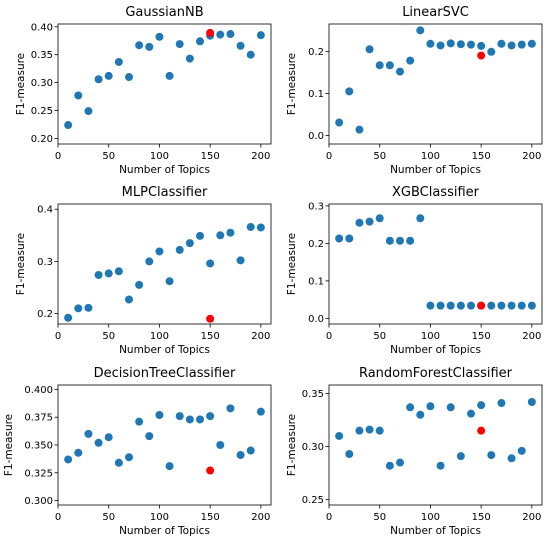 The image size is (550, 537). I want to click on x-tick-label: 200, so click(260, 336).